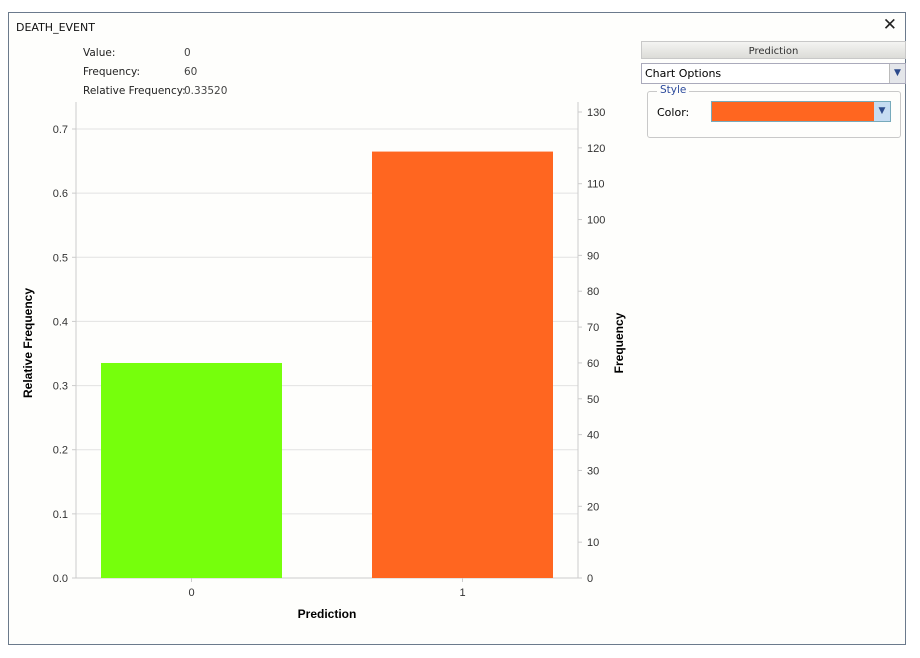  Describe the element at coordinates (462, 593) in the screenshot. I see `x-tick-label: 1` at that location.